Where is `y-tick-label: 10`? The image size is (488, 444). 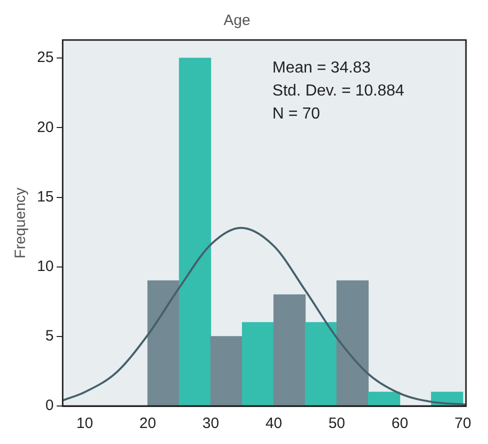 y-tick-label: 10 is located at coordinates (45, 266).